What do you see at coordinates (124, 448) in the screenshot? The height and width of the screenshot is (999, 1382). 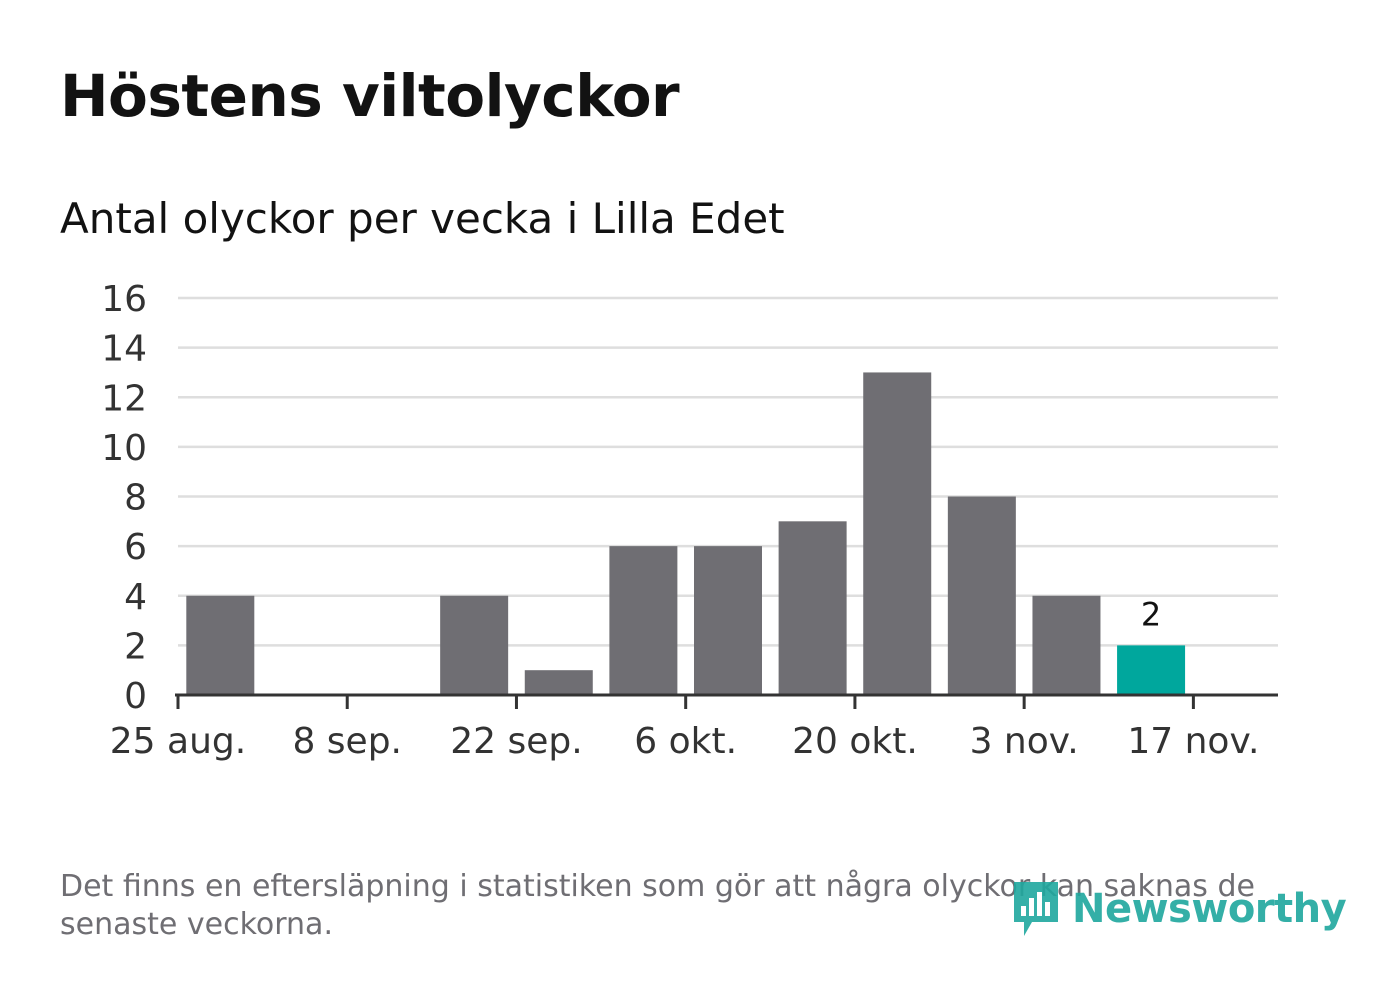 I see `y-tick-label: 10` at bounding box center [124, 448].